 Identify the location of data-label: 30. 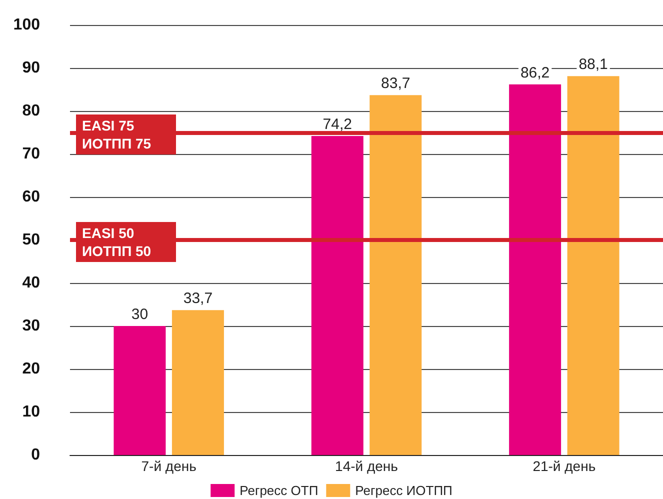
(139, 314).